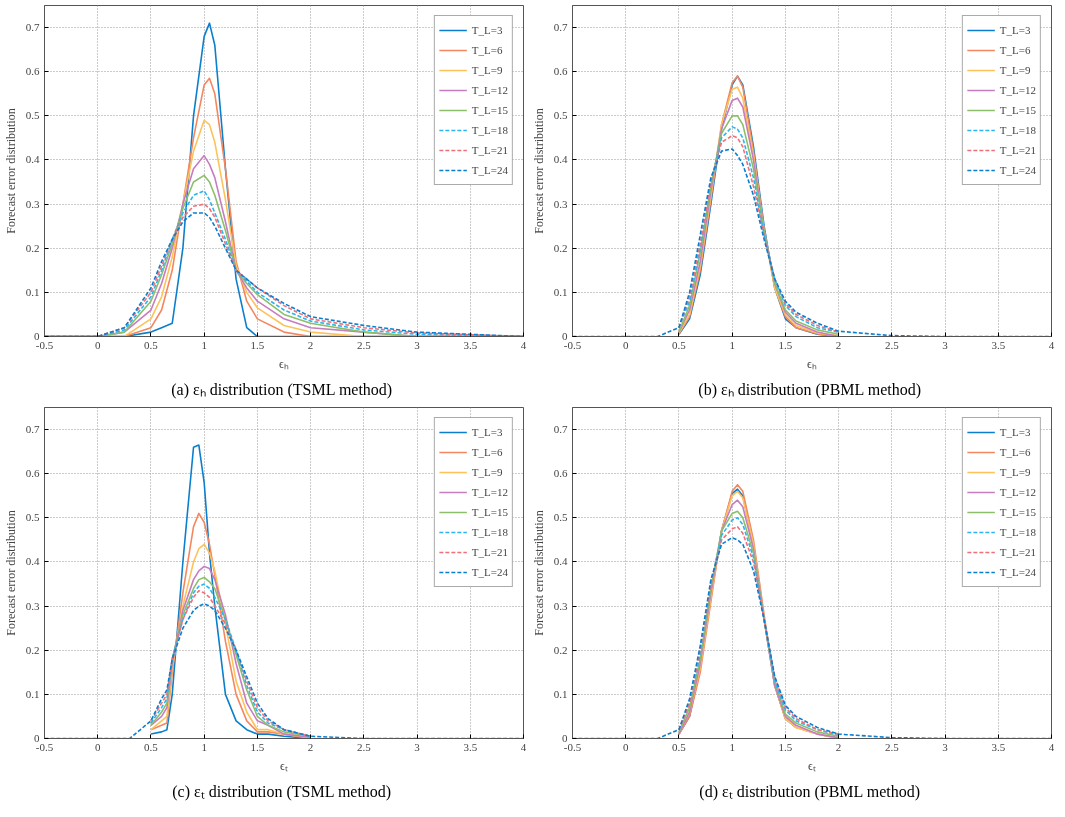 The image size is (1065, 817). I want to click on text: (a) εₕ distribution (TSML method), so click(282, 389).